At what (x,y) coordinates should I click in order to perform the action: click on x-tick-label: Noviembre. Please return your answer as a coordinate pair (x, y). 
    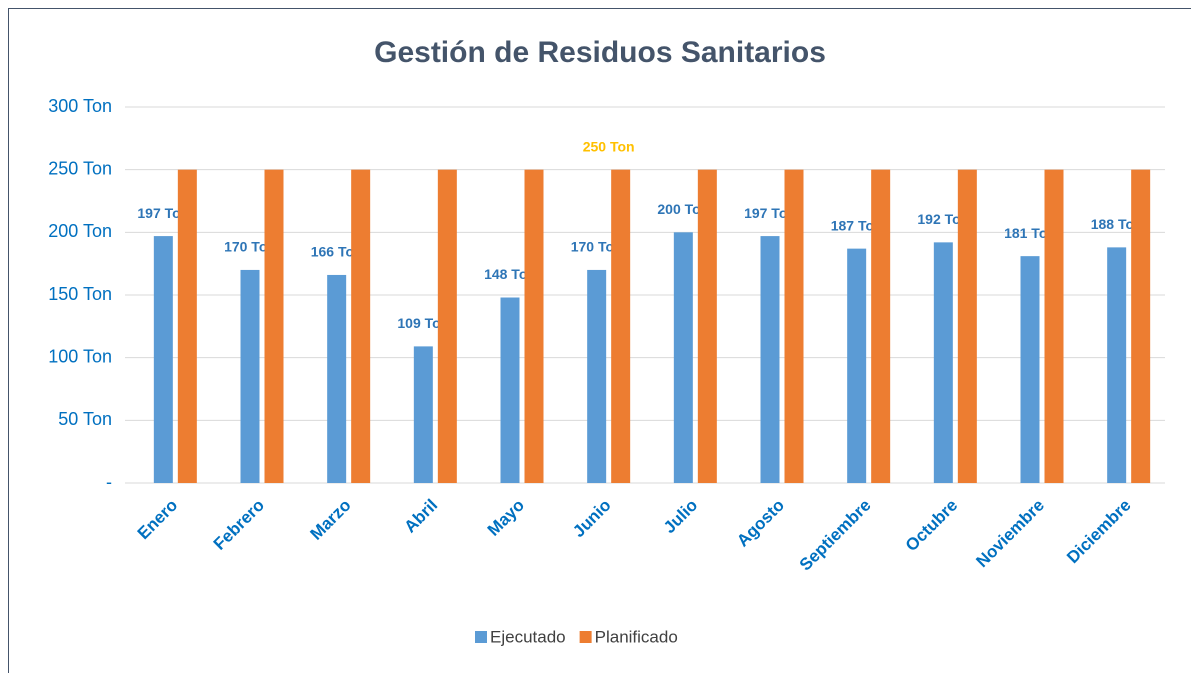
    Looking at the image, I should click on (1010, 534).